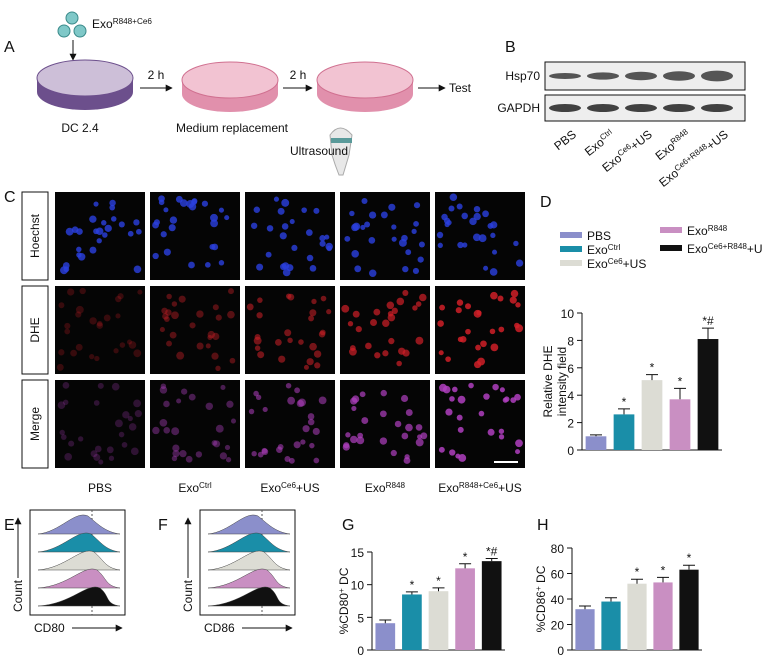 The width and height of the screenshot is (763, 664). What do you see at coordinates (570, 451) in the screenshot?
I see `y-tick-label: 0` at bounding box center [570, 451].